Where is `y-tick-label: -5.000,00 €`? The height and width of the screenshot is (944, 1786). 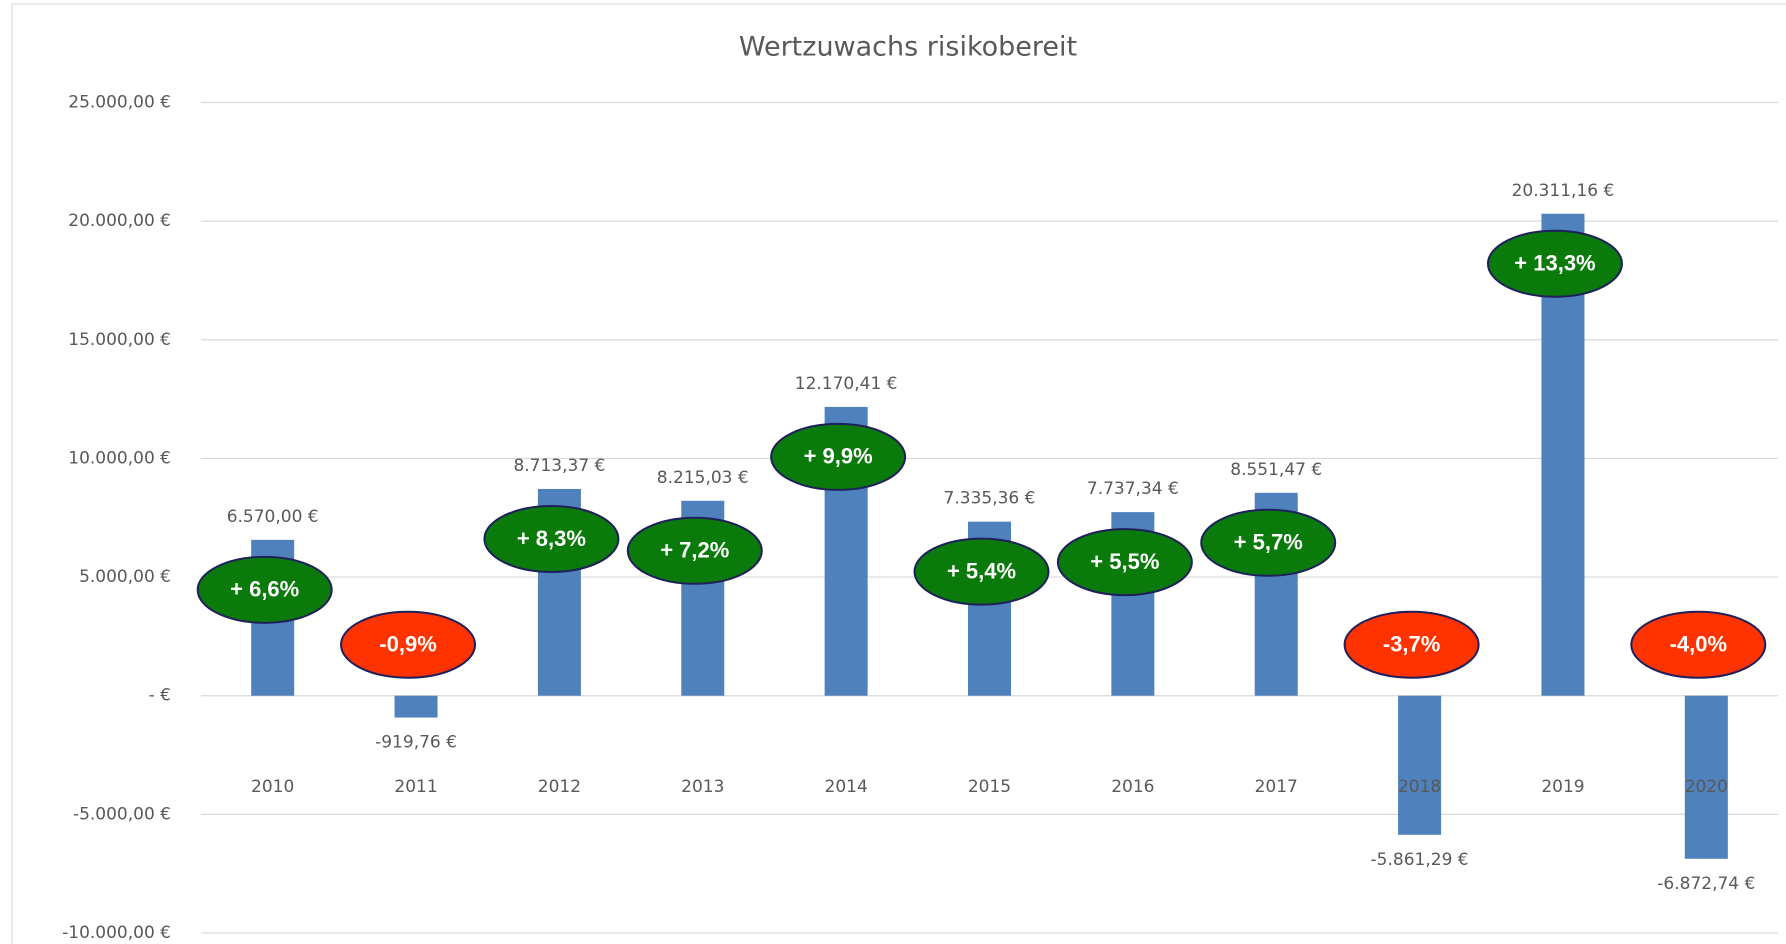 y-tick-label: -5.000,00 € is located at coordinates (122, 814).